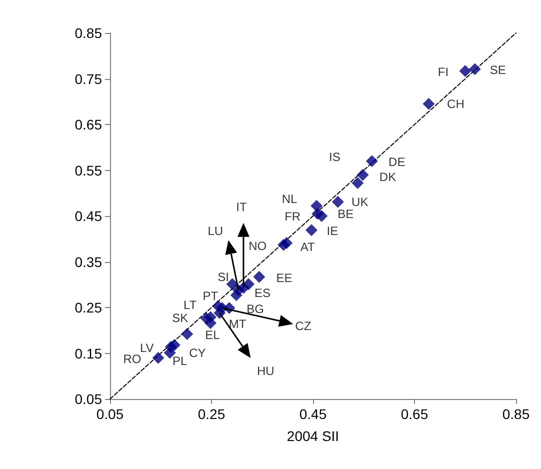 This screenshot has width=541, height=469. Describe the element at coordinates (292, 217) in the screenshot. I see `annotation: FR` at that location.